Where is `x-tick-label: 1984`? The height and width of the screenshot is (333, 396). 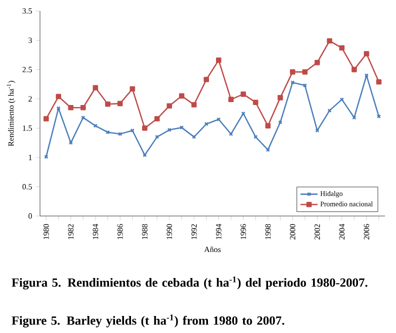
x-tick-label: 1984 is located at coordinates (95, 232).